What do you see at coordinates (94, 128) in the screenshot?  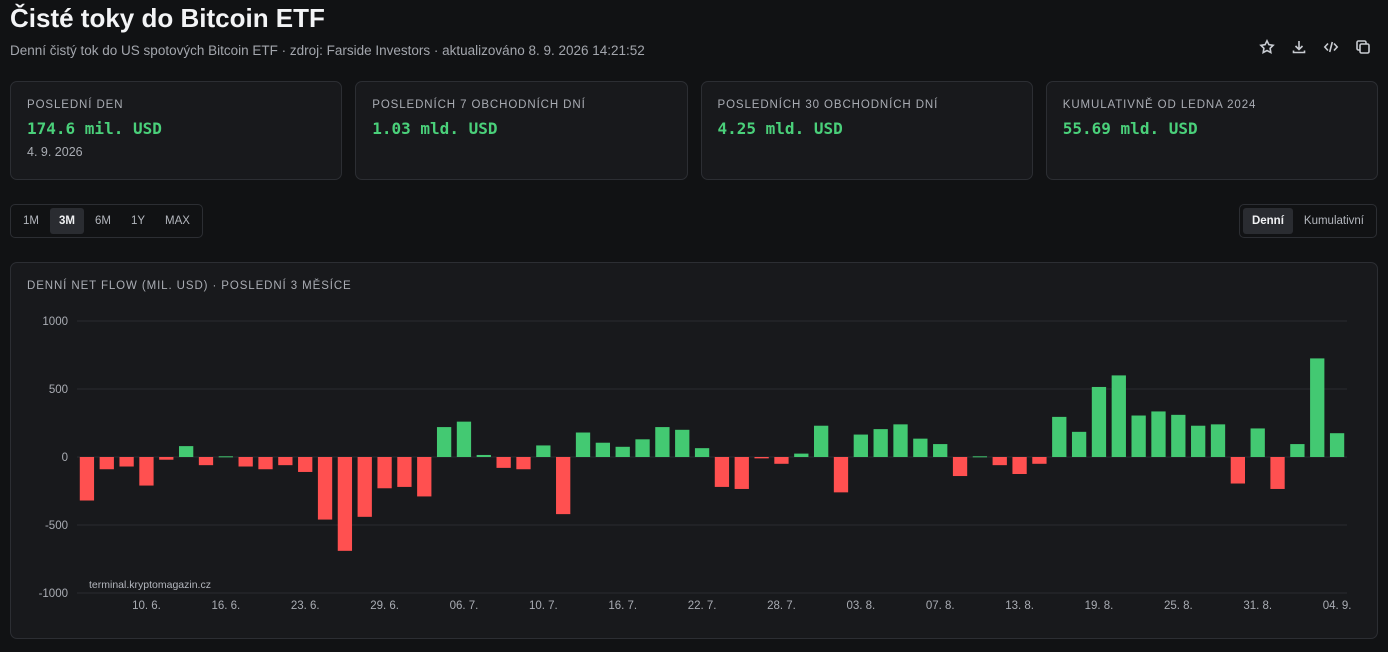 I see `stat-card-value: 174.6 mil. USD` at bounding box center [94, 128].